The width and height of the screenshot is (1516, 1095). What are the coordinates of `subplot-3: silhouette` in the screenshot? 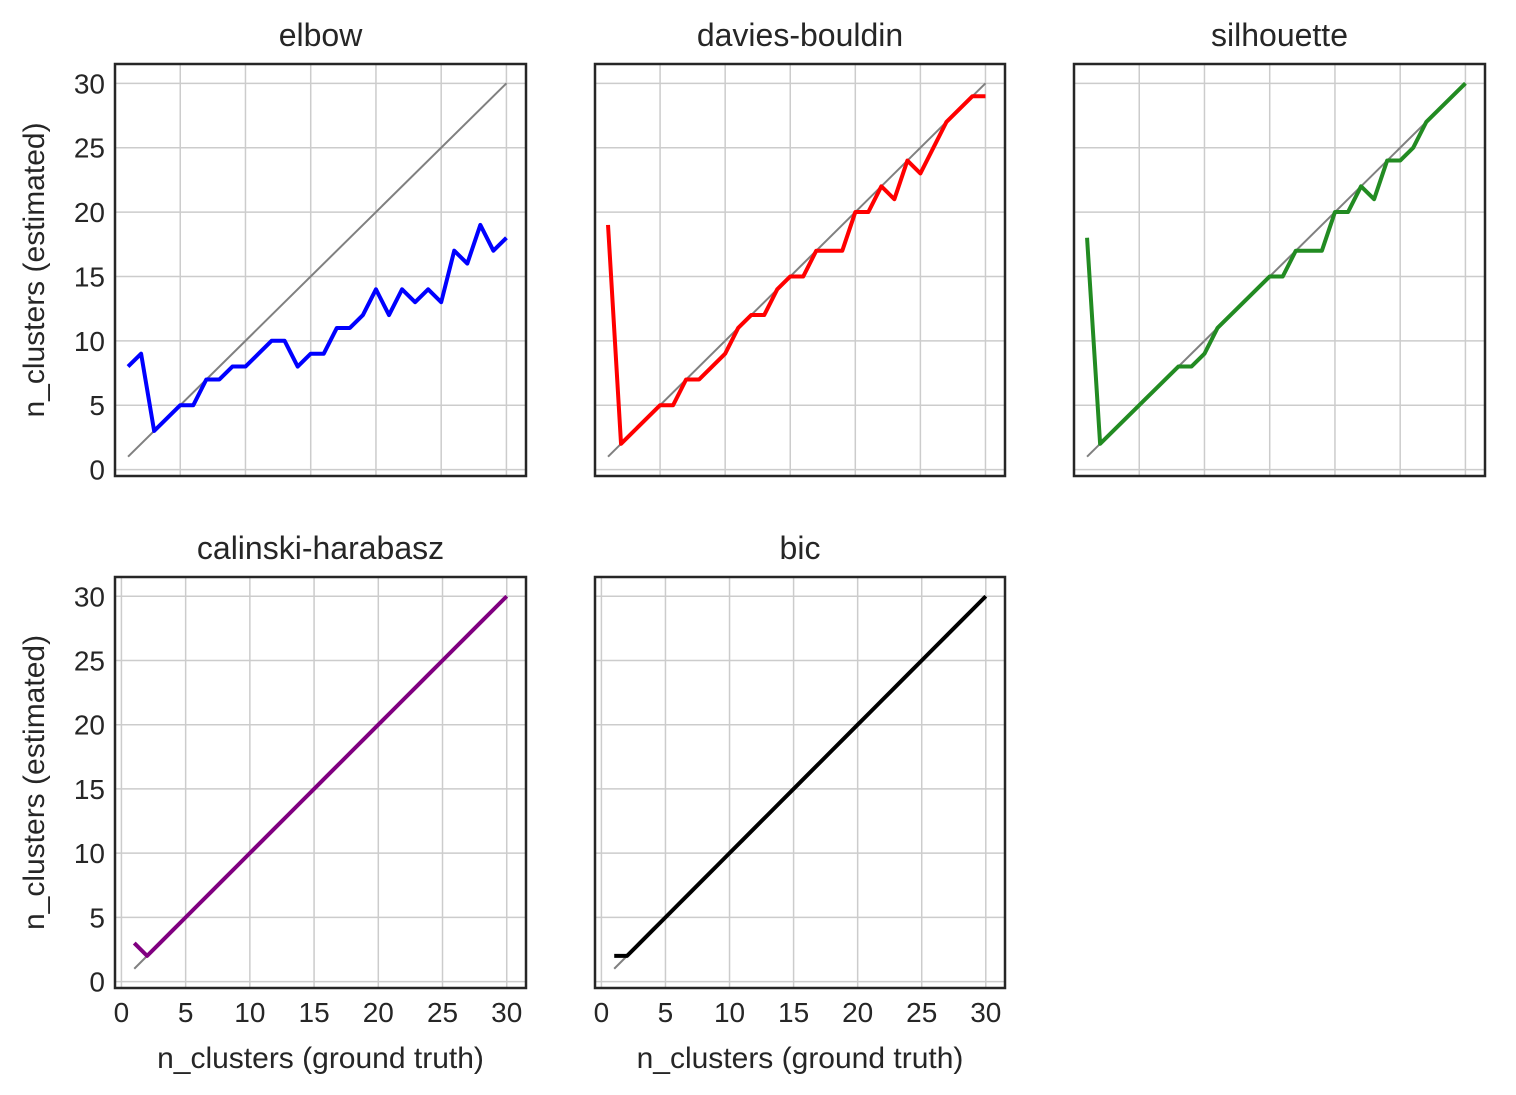 It's located at (1279, 247).